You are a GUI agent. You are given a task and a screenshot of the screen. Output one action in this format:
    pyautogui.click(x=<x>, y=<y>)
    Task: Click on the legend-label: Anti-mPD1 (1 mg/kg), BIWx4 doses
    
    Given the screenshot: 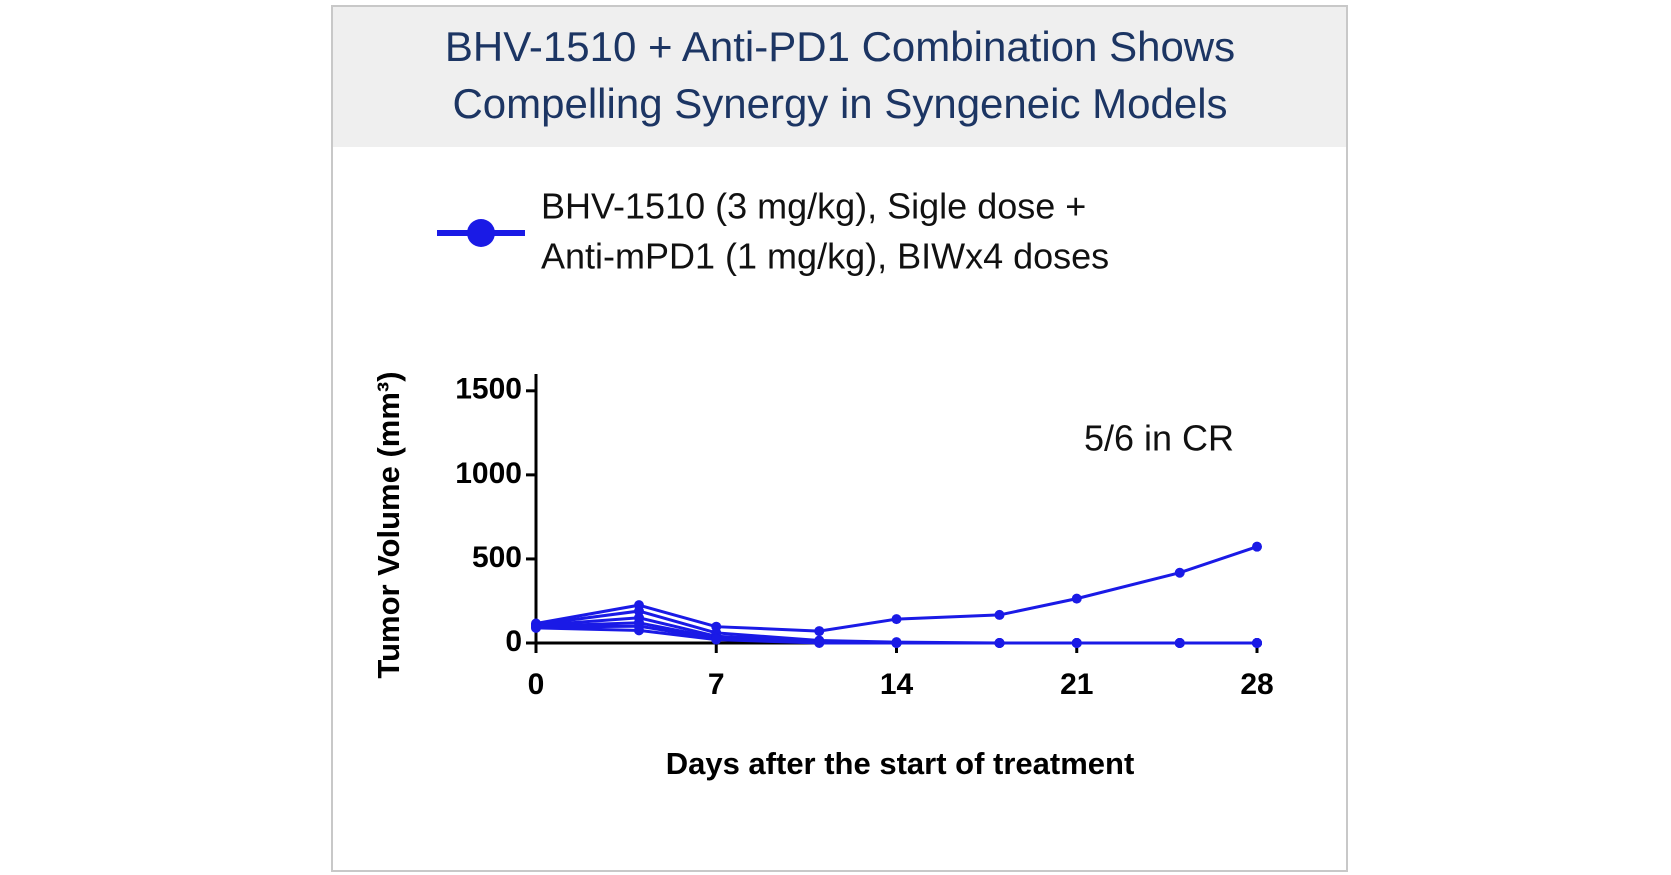 What is the action you would take?
    pyautogui.click(x=825, y=256)
    